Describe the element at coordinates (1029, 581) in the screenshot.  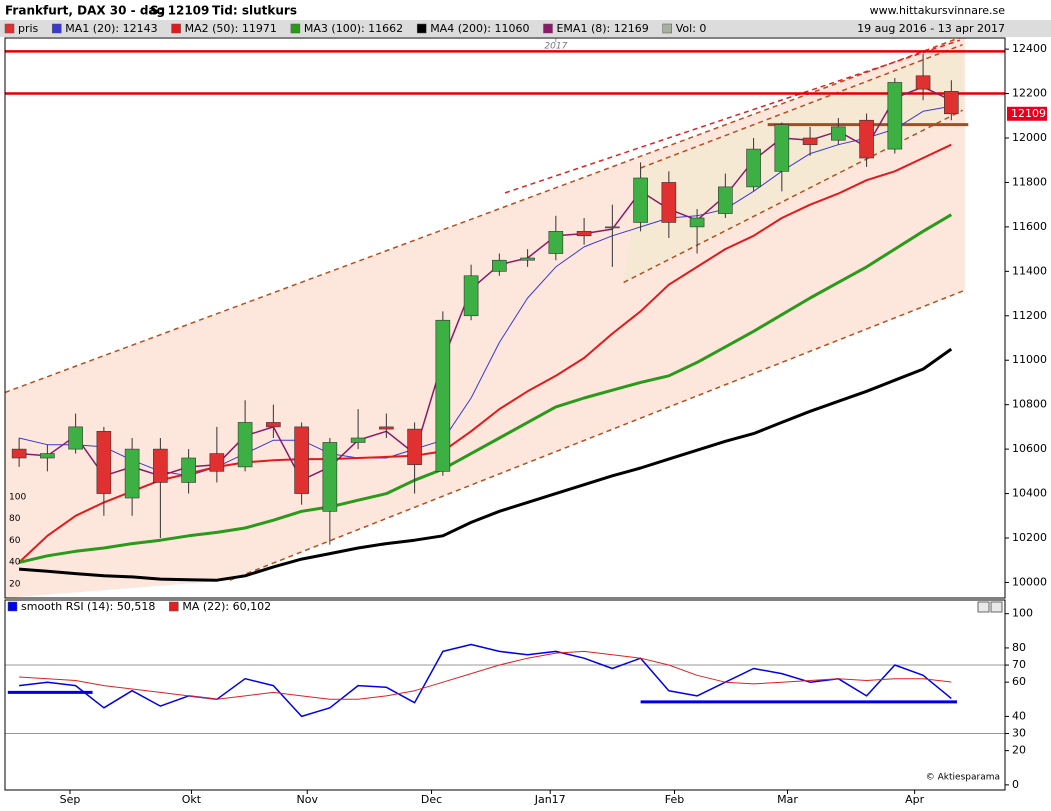
I see `y-tick-label: 10000` at that location.